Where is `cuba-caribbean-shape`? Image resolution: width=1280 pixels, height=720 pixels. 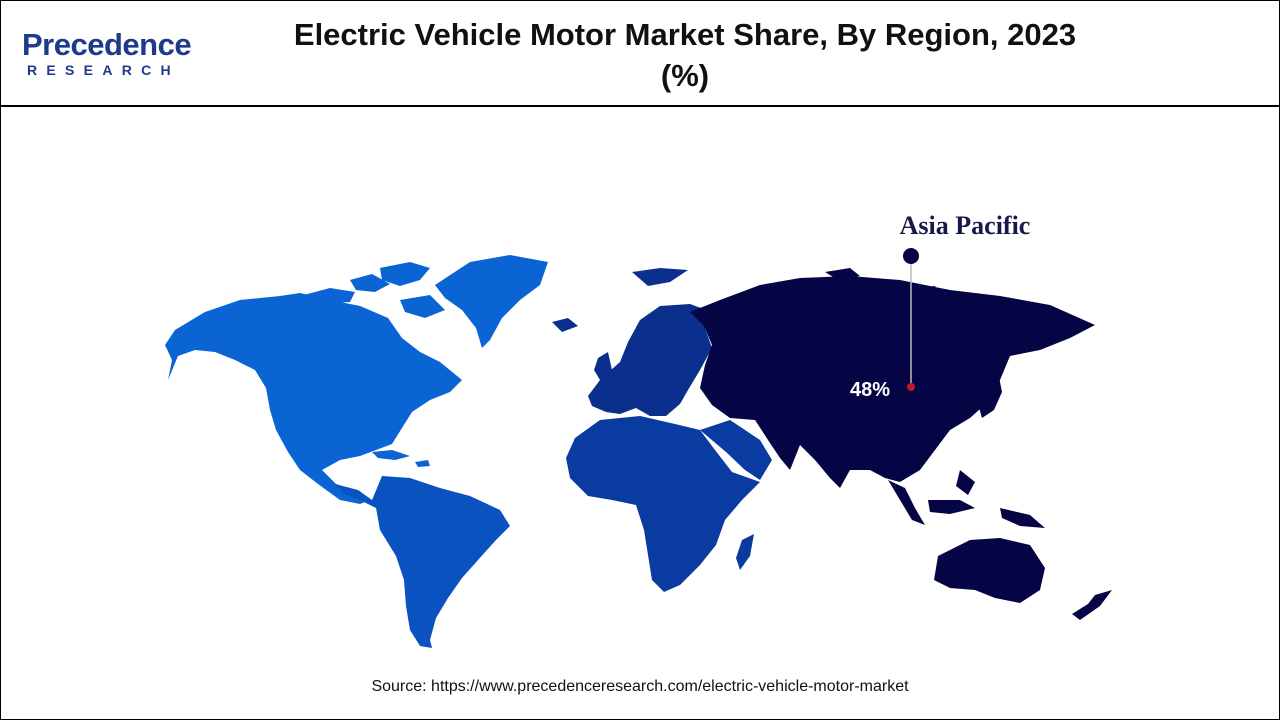 cuba-caribbean-shape is located at coordinates (401, 458).